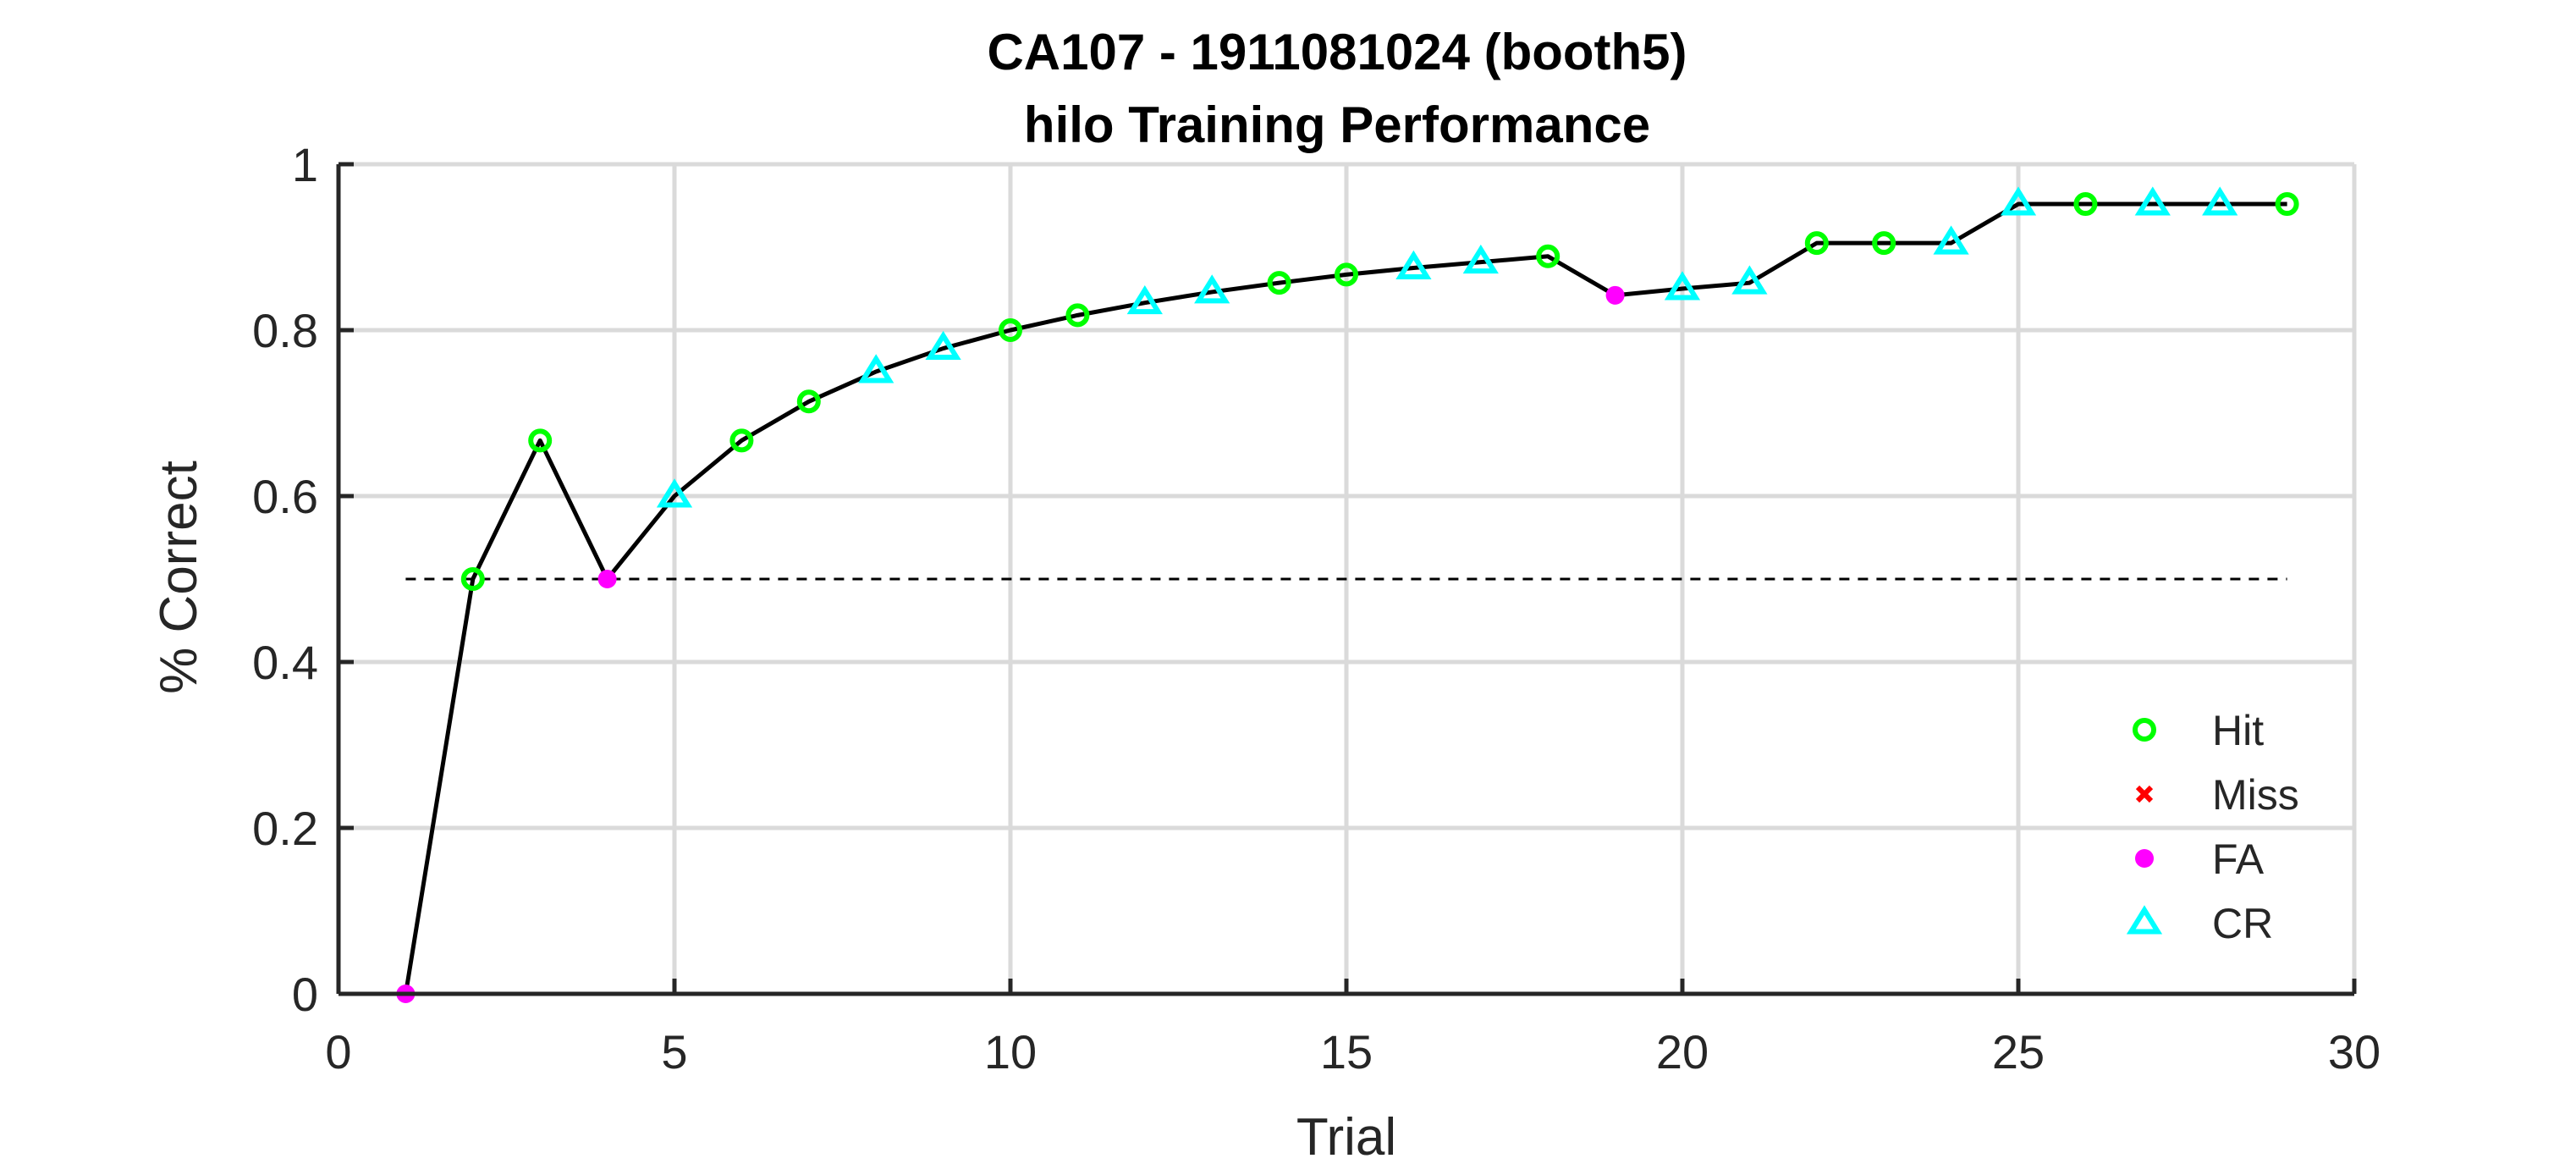  I want to click on y-tick-label-0: 0, so click(305, 995).